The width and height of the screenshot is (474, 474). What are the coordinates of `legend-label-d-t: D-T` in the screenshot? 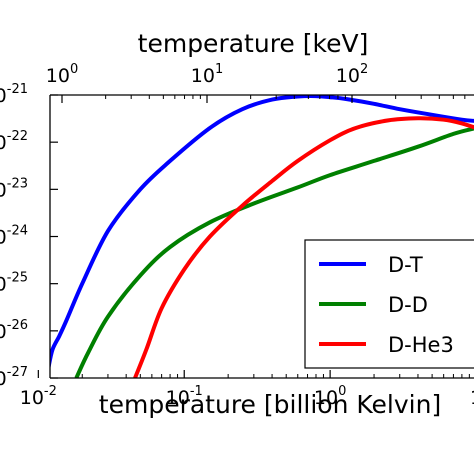 It's located at (405, 265).